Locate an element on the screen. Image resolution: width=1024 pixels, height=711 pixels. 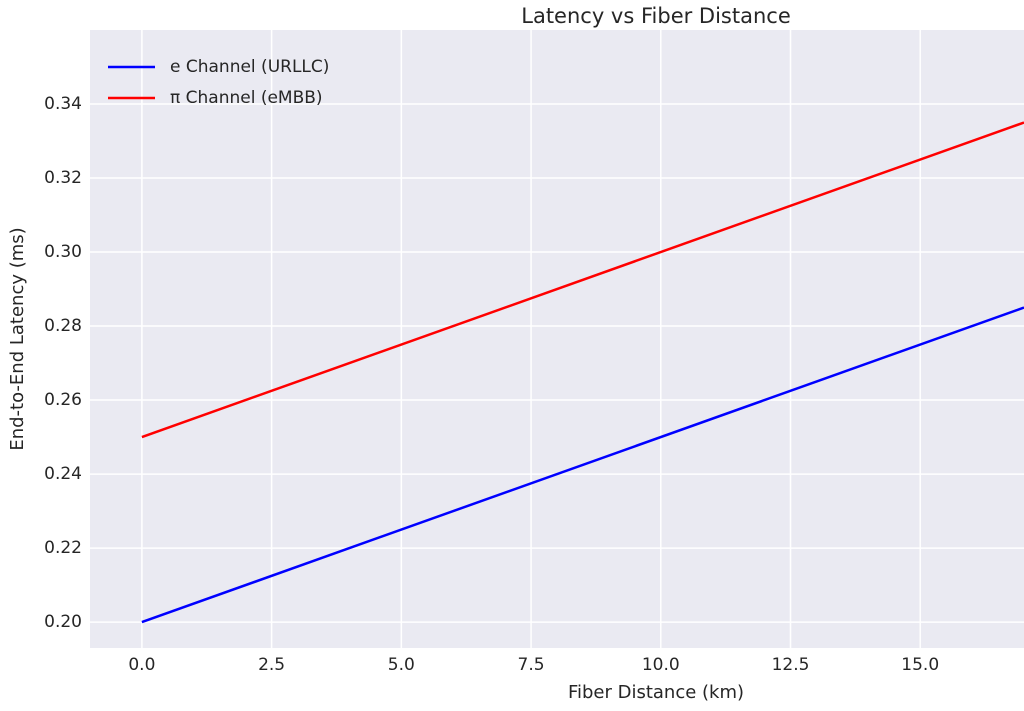
y-tick-label: 0.28 is located at coordinates (63, 326).